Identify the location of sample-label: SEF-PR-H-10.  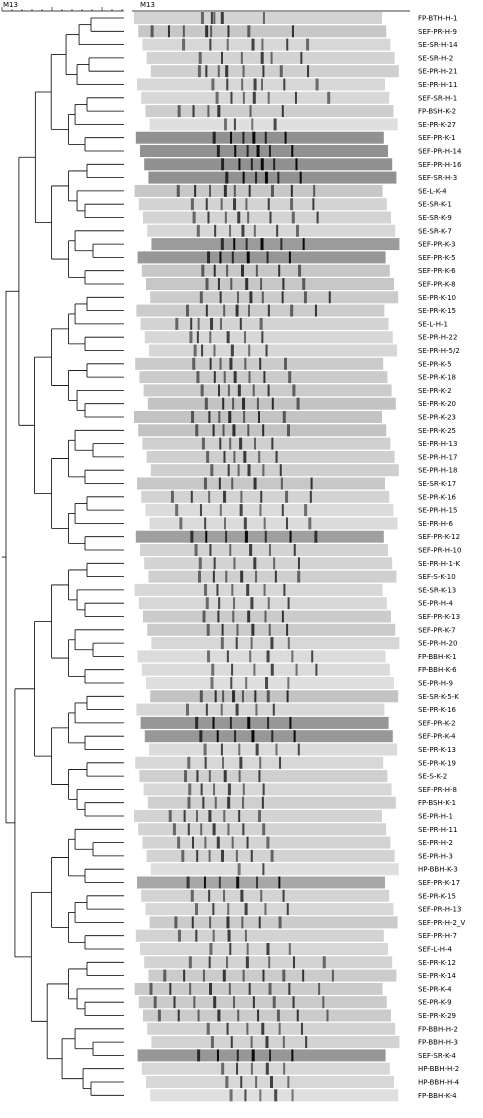
(439, 551).